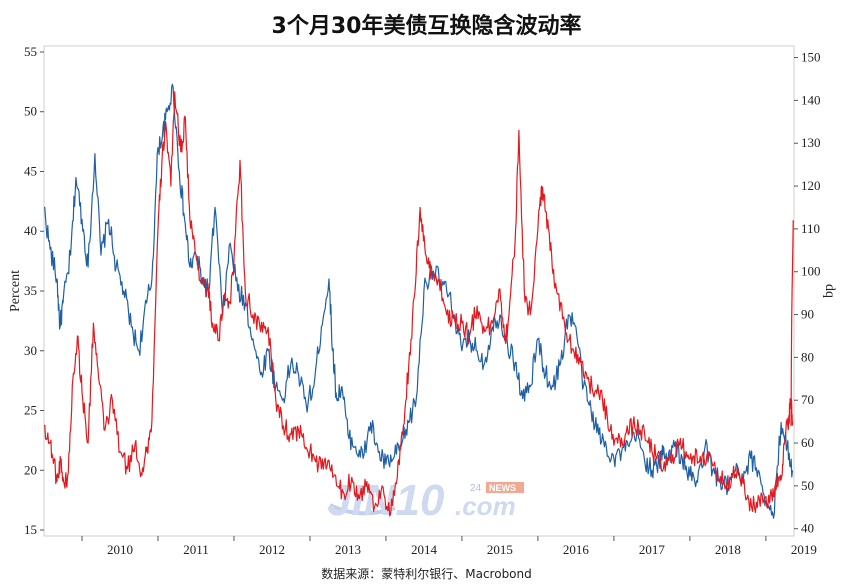 Image resolution: width=853 pixels, height=586 pixels. Describe the element at coordinates (348, 549) in the screenshot. I see `x-tick-label: 2013` at that location.